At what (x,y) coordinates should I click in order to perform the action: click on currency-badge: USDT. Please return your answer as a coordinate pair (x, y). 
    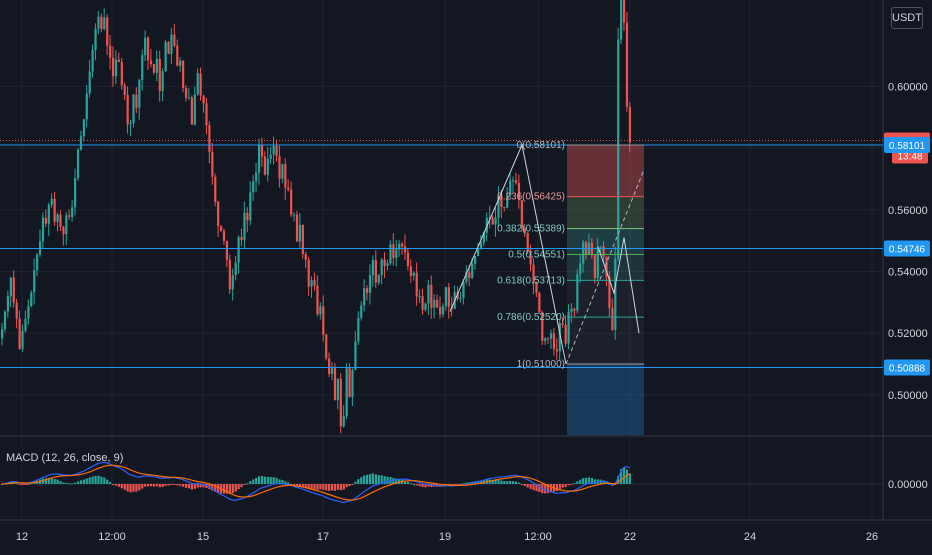
    Looking at the image, I should click on (907, 18).